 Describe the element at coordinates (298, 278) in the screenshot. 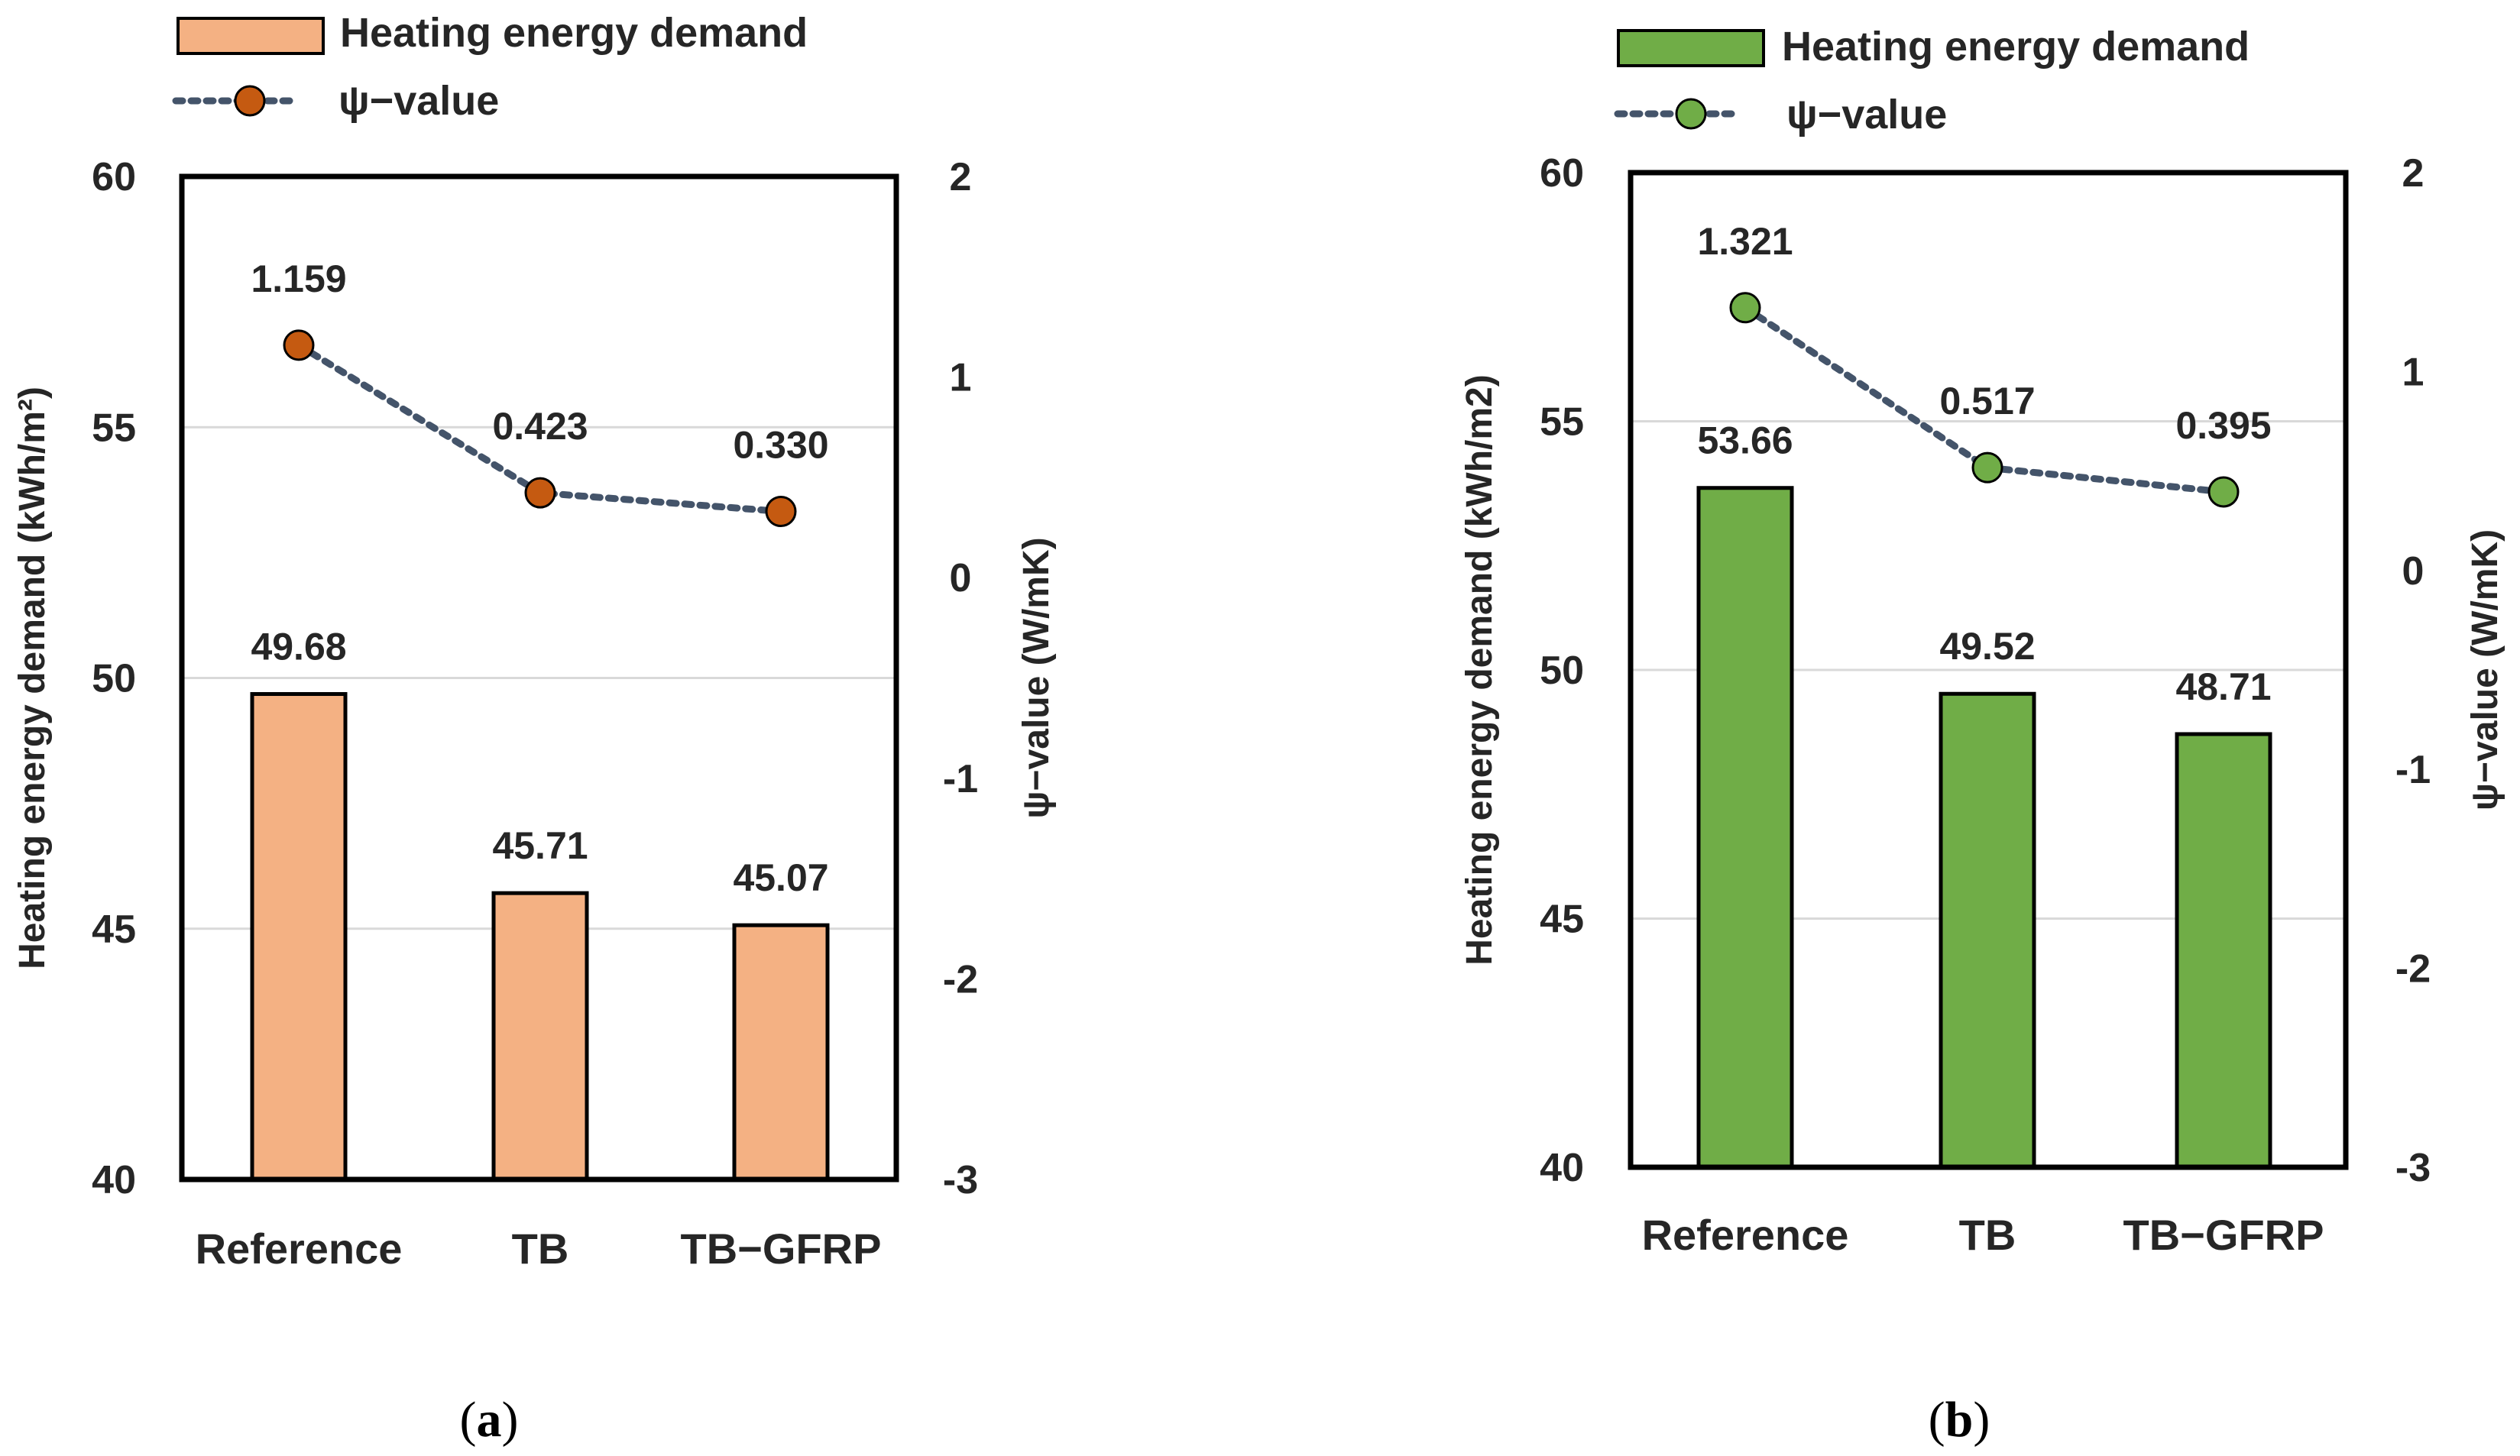

I see `psi-value-label: 1.159` at that location.